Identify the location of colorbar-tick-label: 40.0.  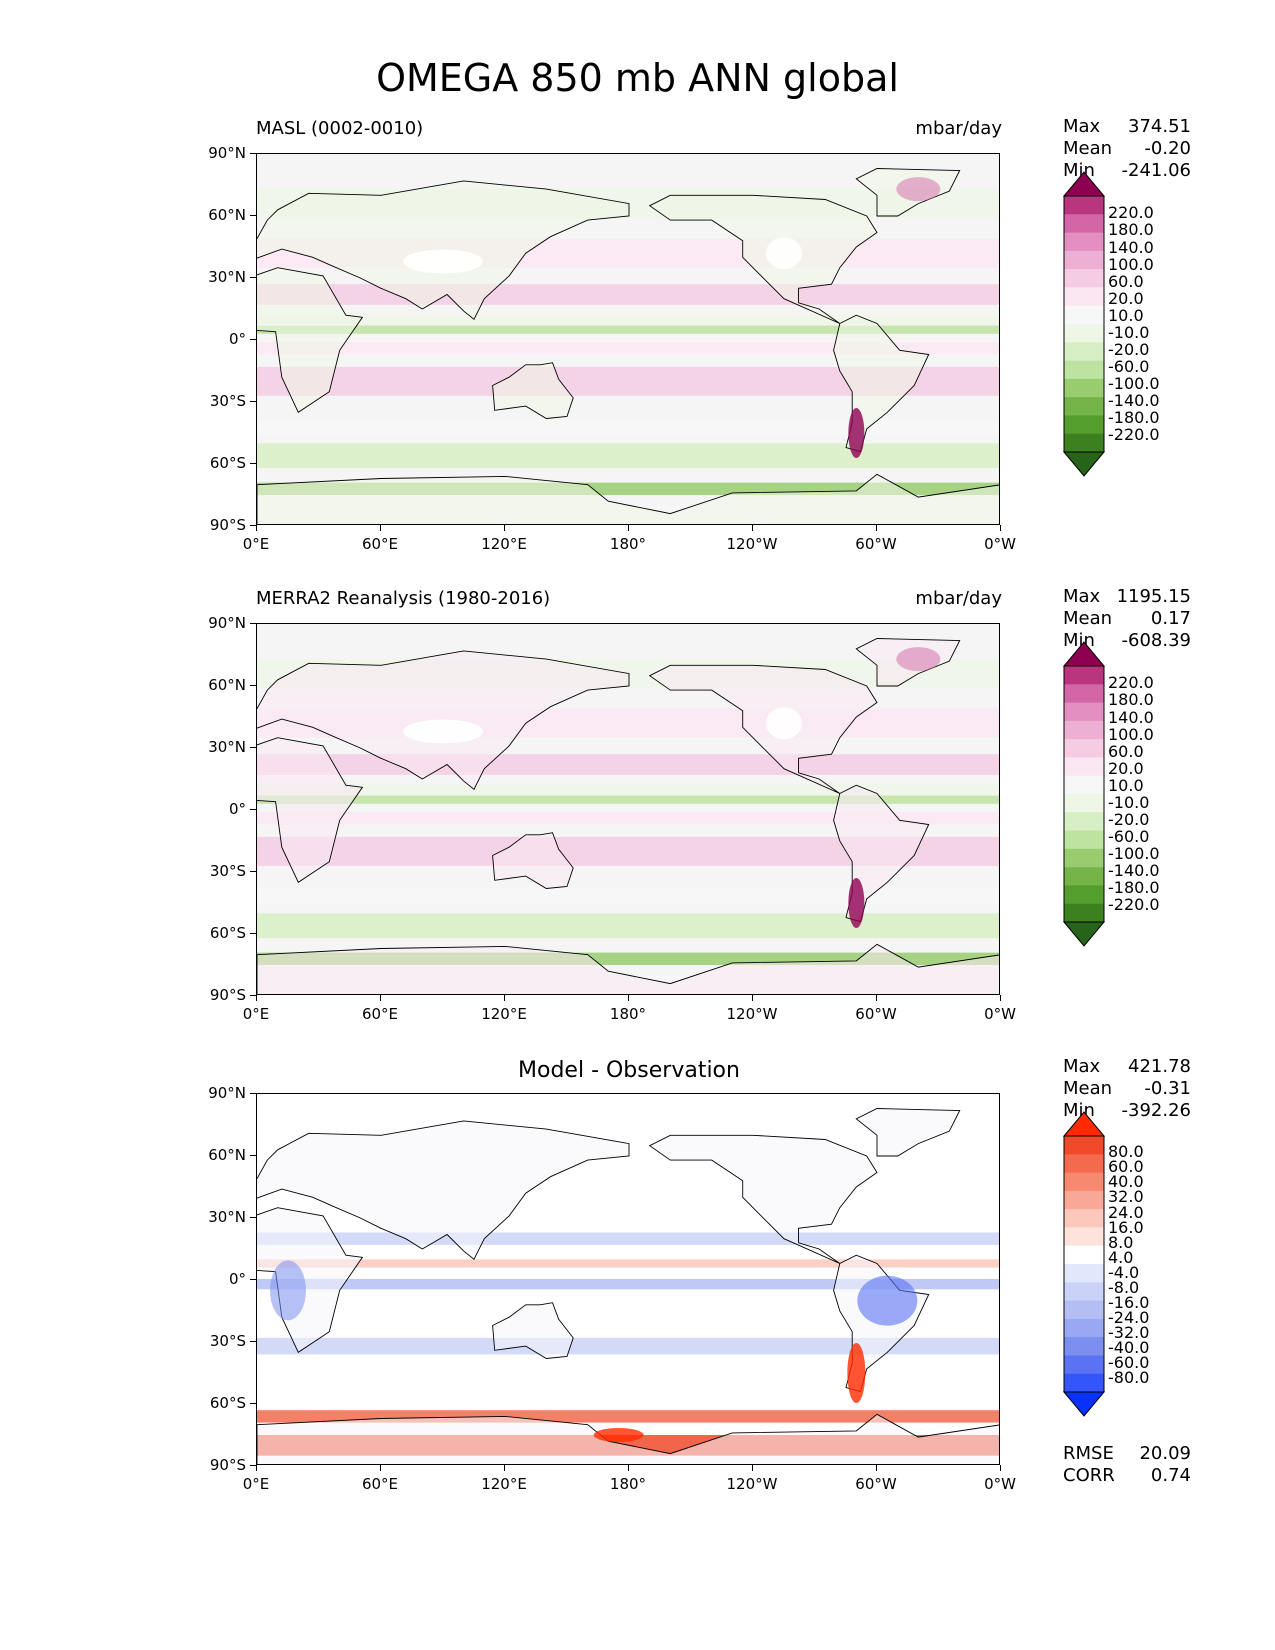
(1126, 1182).